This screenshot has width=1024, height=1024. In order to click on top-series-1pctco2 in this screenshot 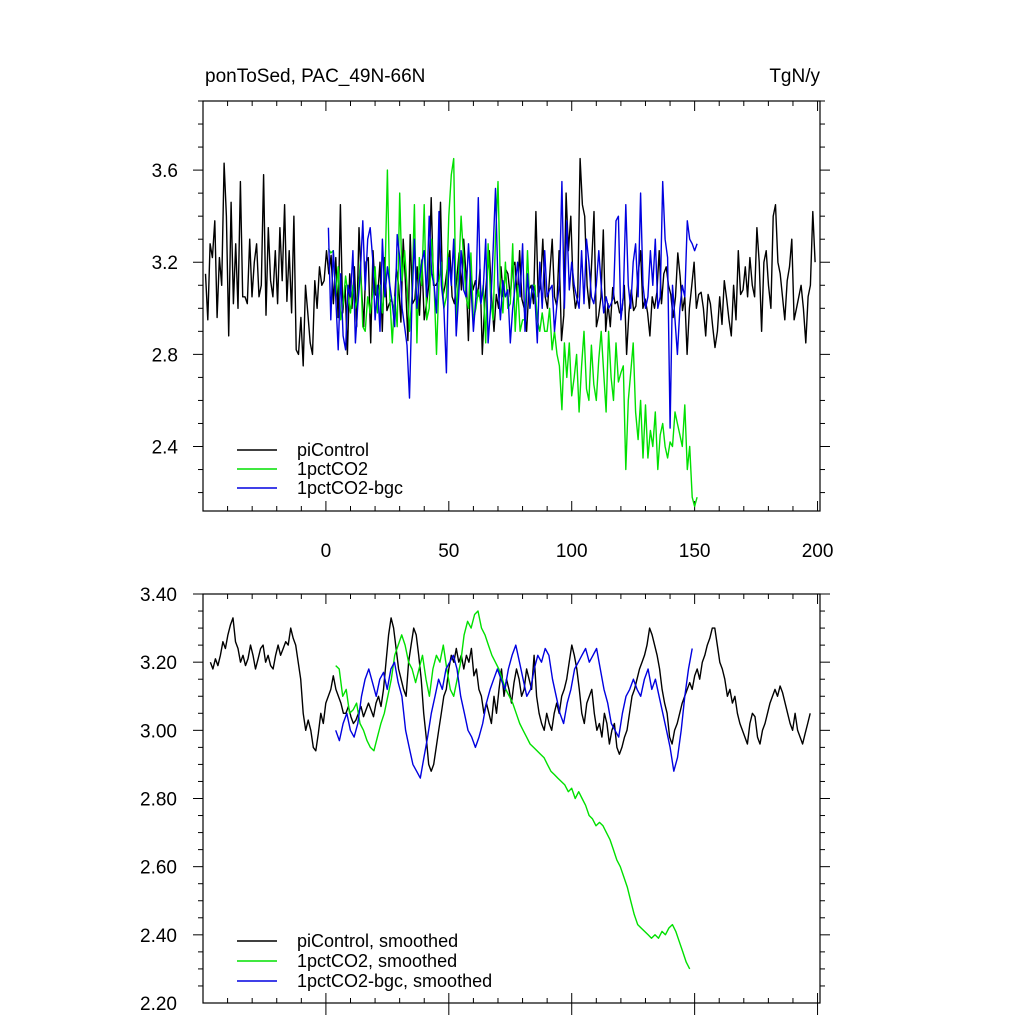, I will do `click(512, 332)`.